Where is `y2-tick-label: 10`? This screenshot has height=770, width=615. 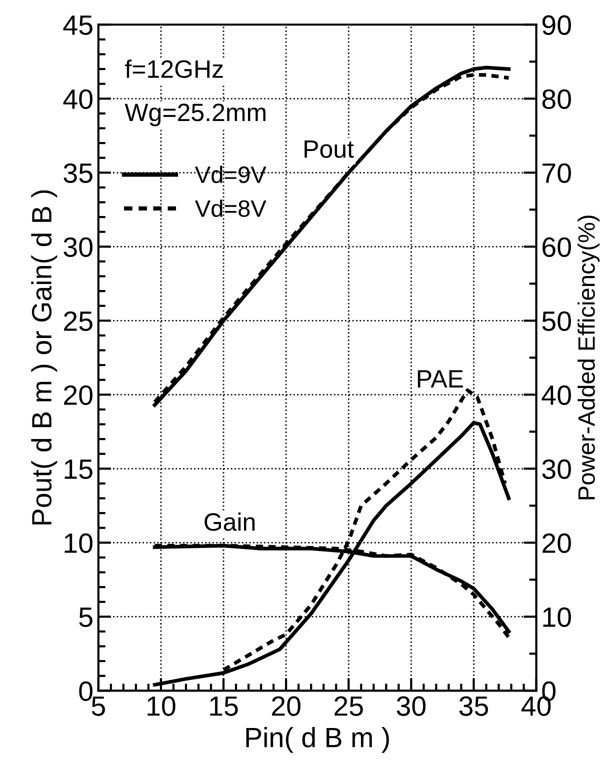 y2-tick-label: 10 is located at coordinates (557, 617).